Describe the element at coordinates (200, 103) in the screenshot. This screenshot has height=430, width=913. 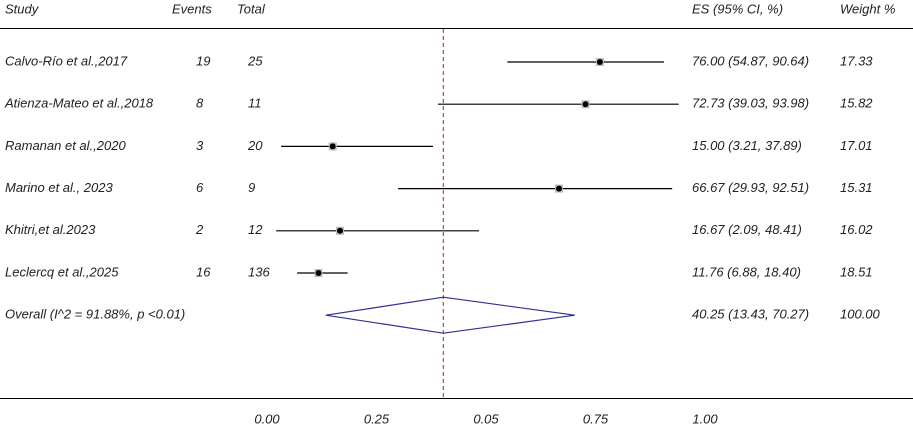
I see `events: 8` at that location.